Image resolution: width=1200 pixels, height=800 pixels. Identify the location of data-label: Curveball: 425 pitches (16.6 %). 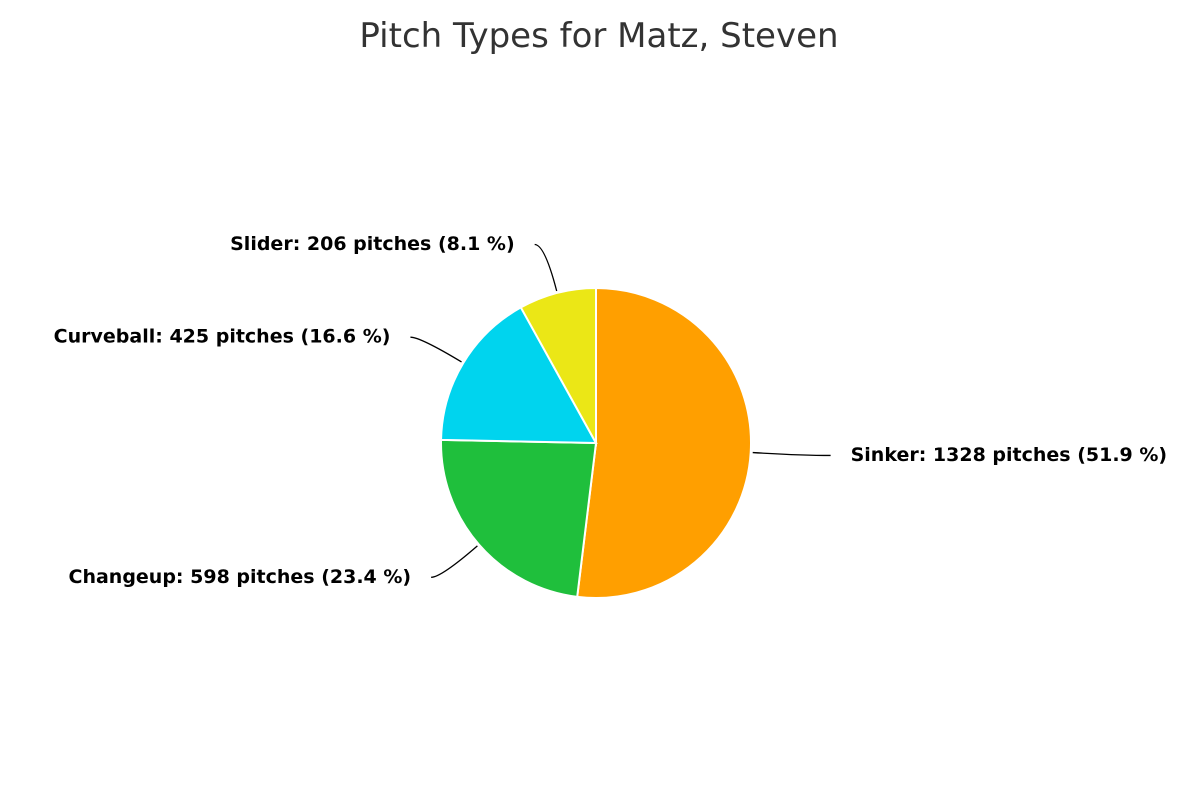
(222, 337).